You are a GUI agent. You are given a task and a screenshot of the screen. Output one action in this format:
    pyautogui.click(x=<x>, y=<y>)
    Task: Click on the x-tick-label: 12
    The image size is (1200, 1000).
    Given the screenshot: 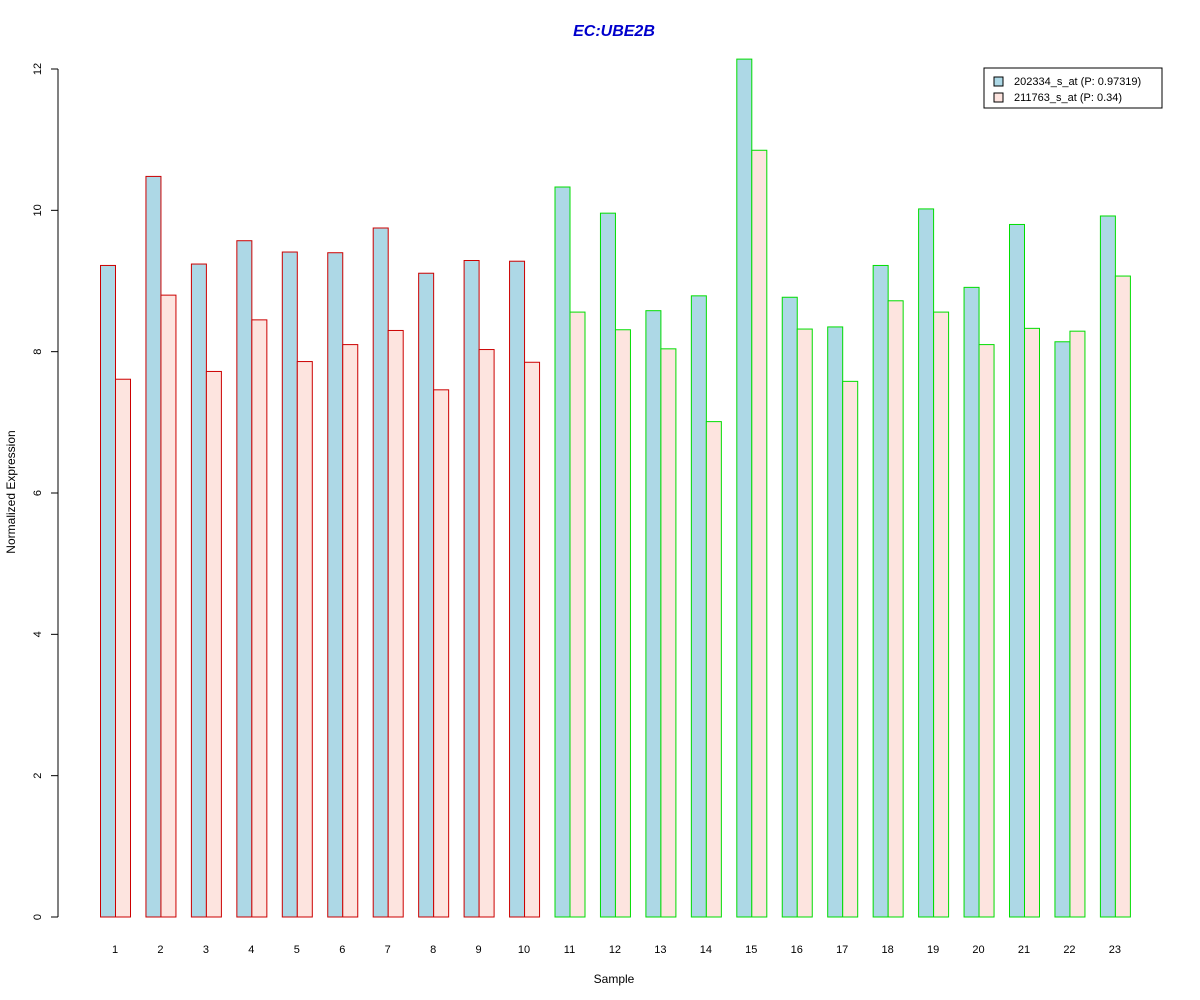 What is the action you would take?
    pyautogui.click(x=615, y=950)
    